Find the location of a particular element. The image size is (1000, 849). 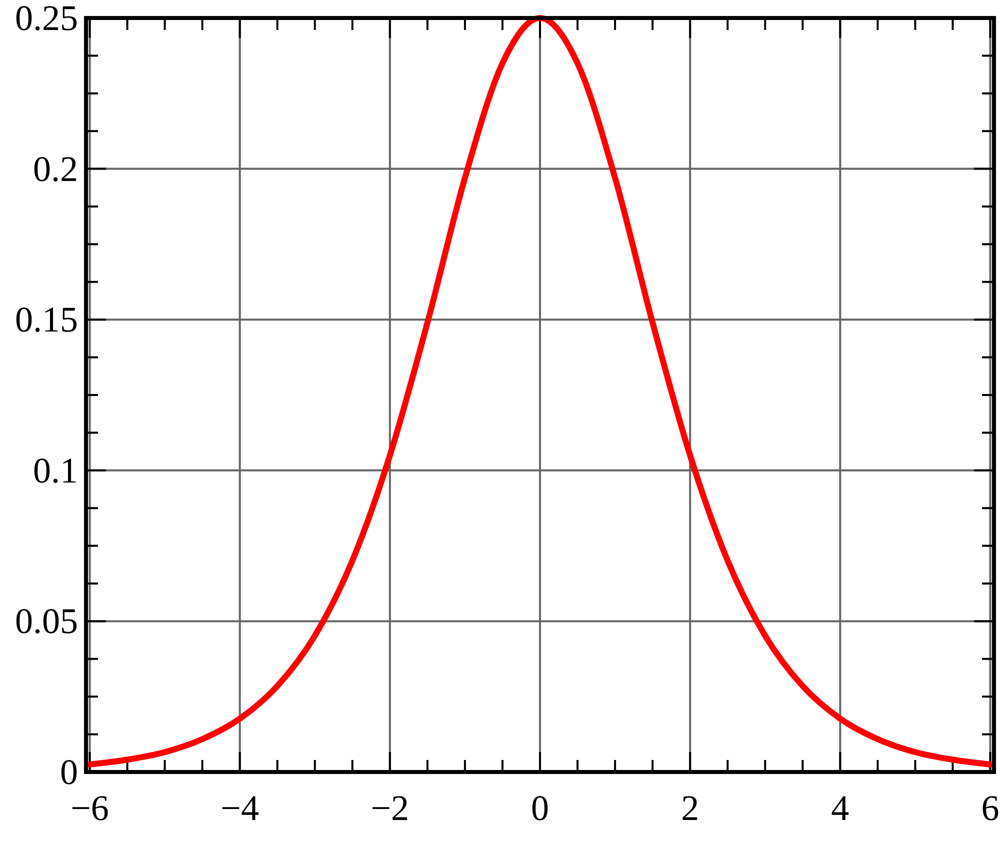

x-tick-label: 0 is located at coordinates (540, 808).